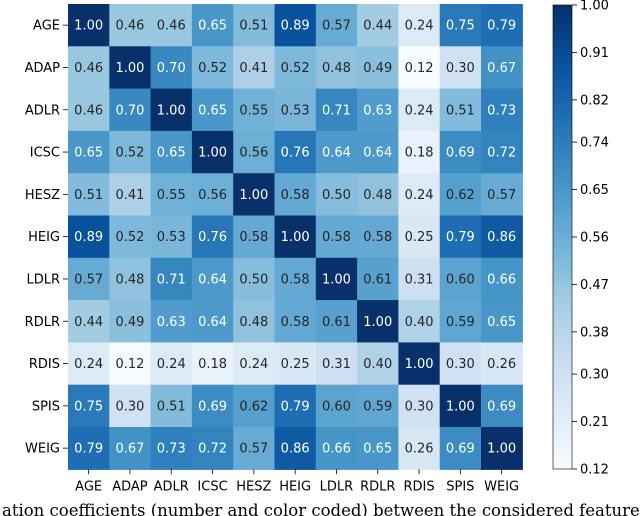 The height and width of the screenshot is (516, 640). I want to click on row-tick-label: SPIS, so click(46, 406).